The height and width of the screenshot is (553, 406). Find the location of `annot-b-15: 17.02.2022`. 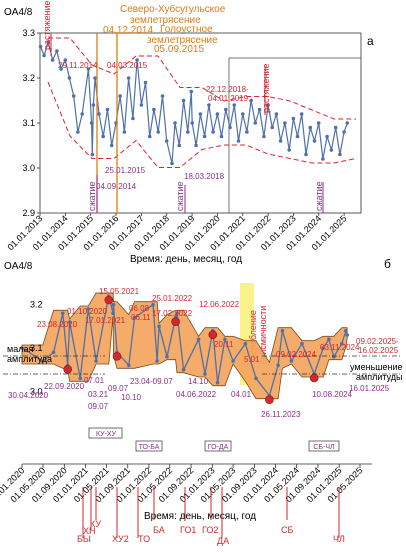

annot-b-15: 17.02.2022 is located at coordinates (172, 313).